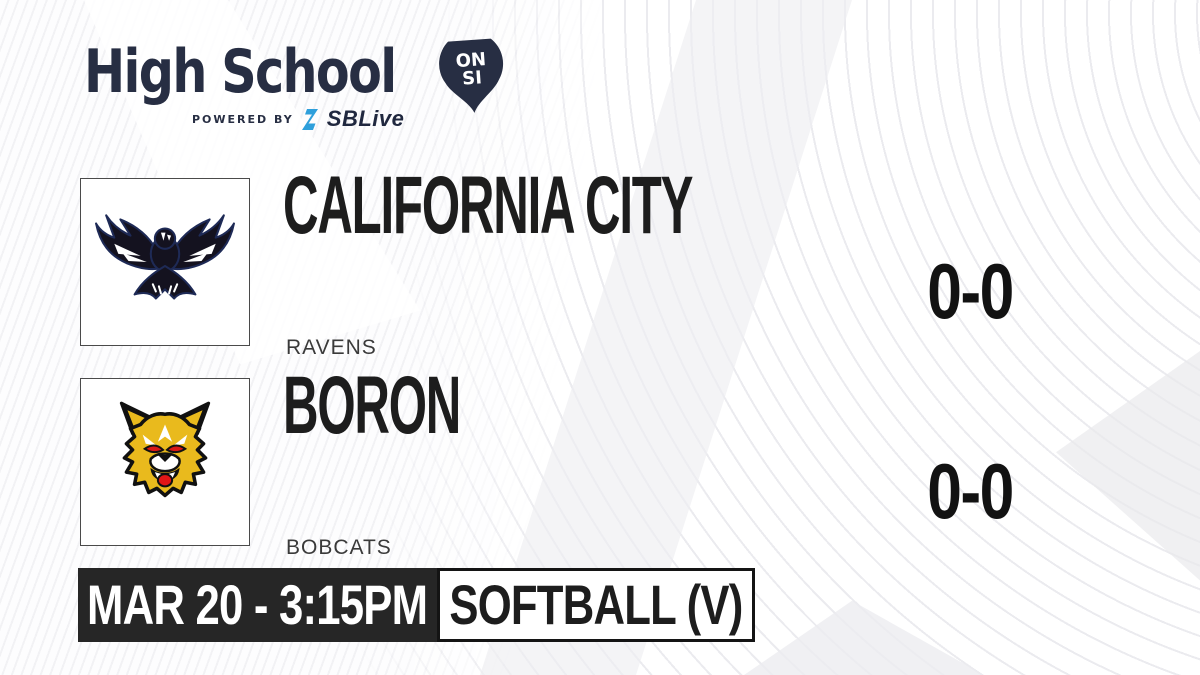 This screenshot has width=1200, height=675. Describe the element at coordinates (339, 547) in the screenshot. I see `team2-mascot: BOBCATS` at that location.